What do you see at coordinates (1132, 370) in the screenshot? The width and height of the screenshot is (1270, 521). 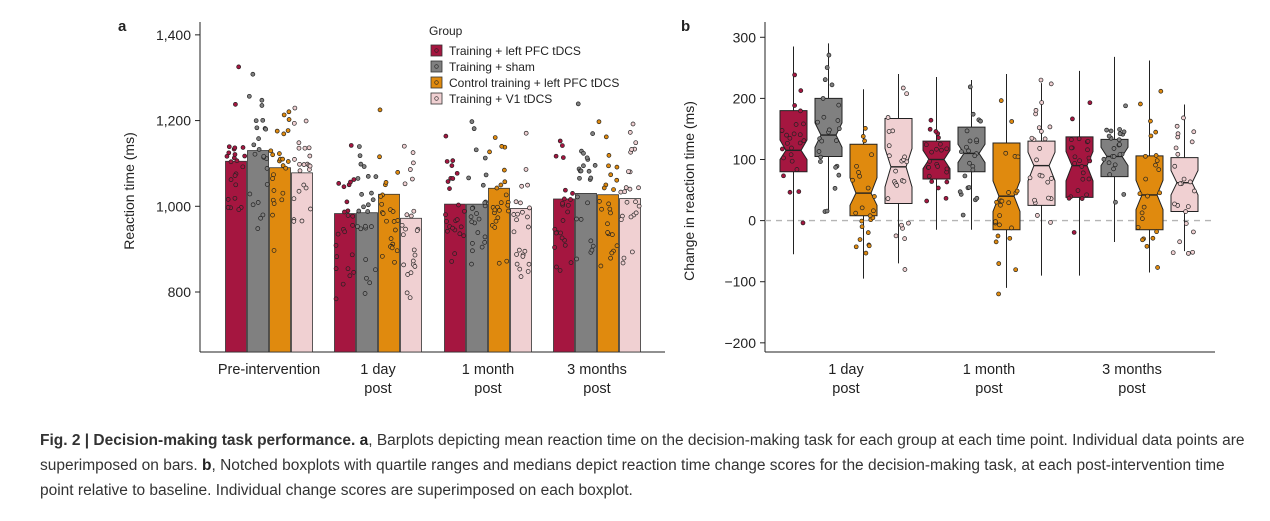 I see `b-x-tick-label: 3 months` at bounding box center [1132, 370].